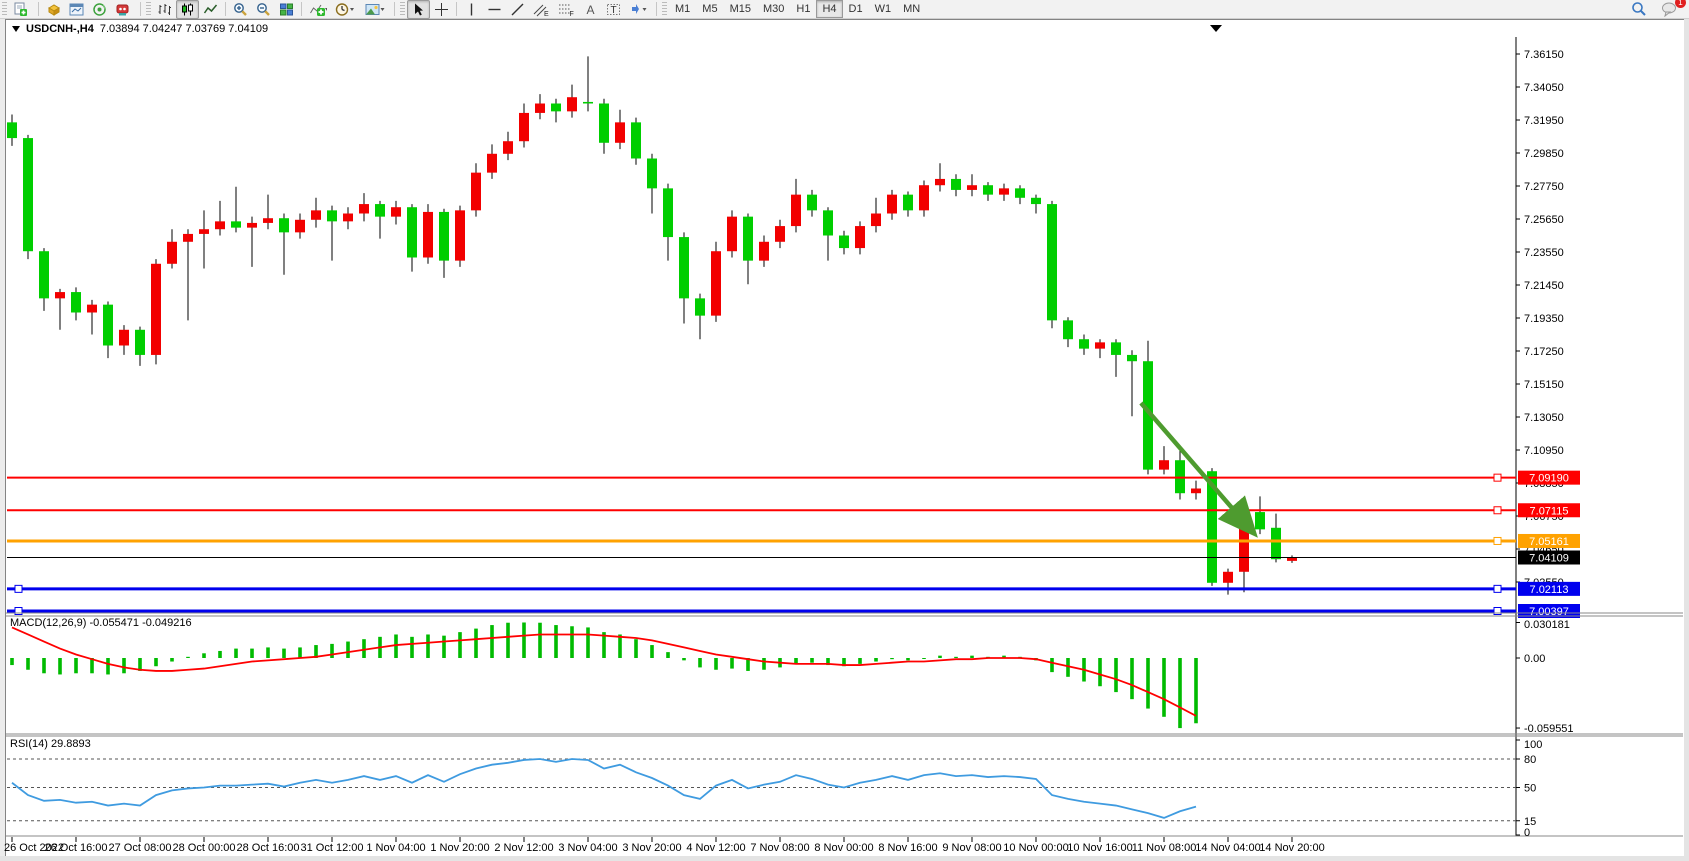  I want to click on crosshair-tool-button, so click(441, 9).